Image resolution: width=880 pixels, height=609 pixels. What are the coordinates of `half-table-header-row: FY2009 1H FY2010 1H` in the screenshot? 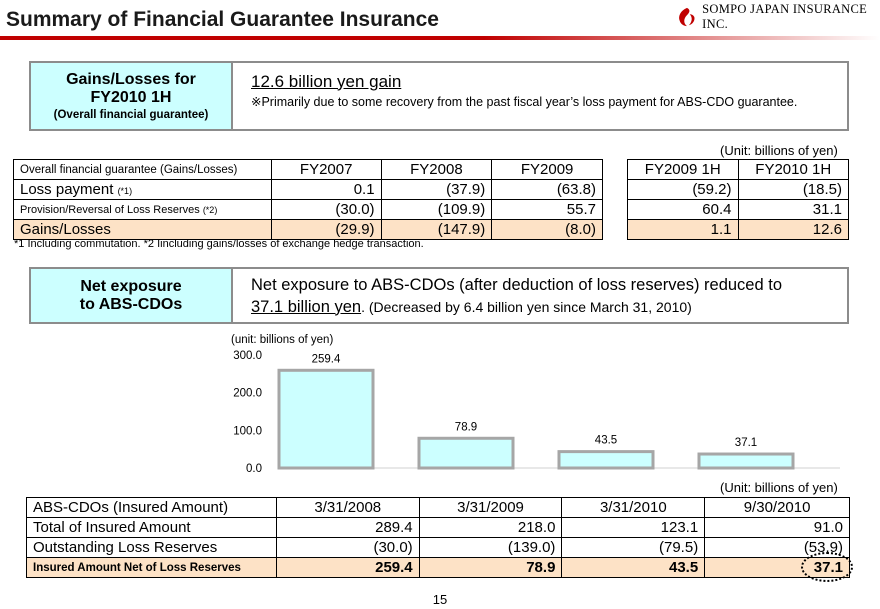 It's located at (738, 169).